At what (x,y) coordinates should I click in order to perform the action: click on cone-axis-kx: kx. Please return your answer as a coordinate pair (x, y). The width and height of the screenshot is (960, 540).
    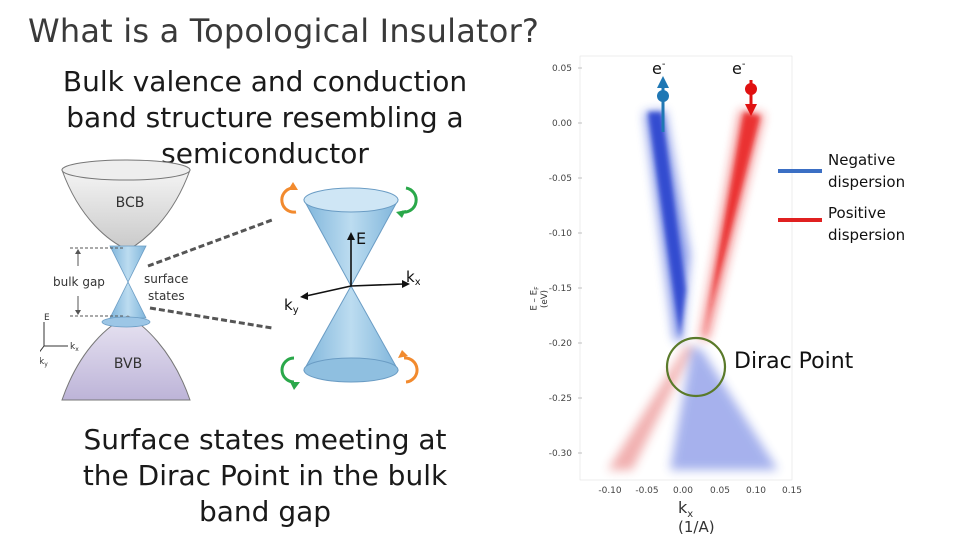
    Looking at the image, I should click on (413, 278).